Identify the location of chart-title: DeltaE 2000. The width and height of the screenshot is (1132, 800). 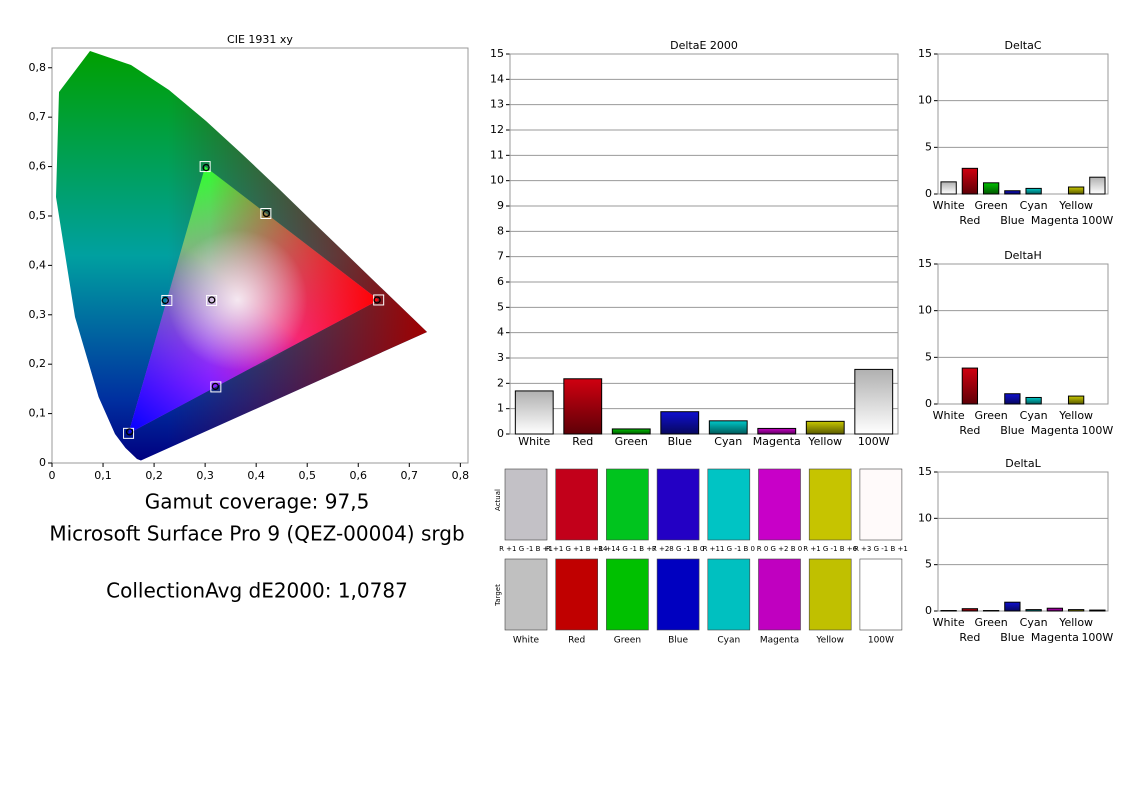
(704, 45).